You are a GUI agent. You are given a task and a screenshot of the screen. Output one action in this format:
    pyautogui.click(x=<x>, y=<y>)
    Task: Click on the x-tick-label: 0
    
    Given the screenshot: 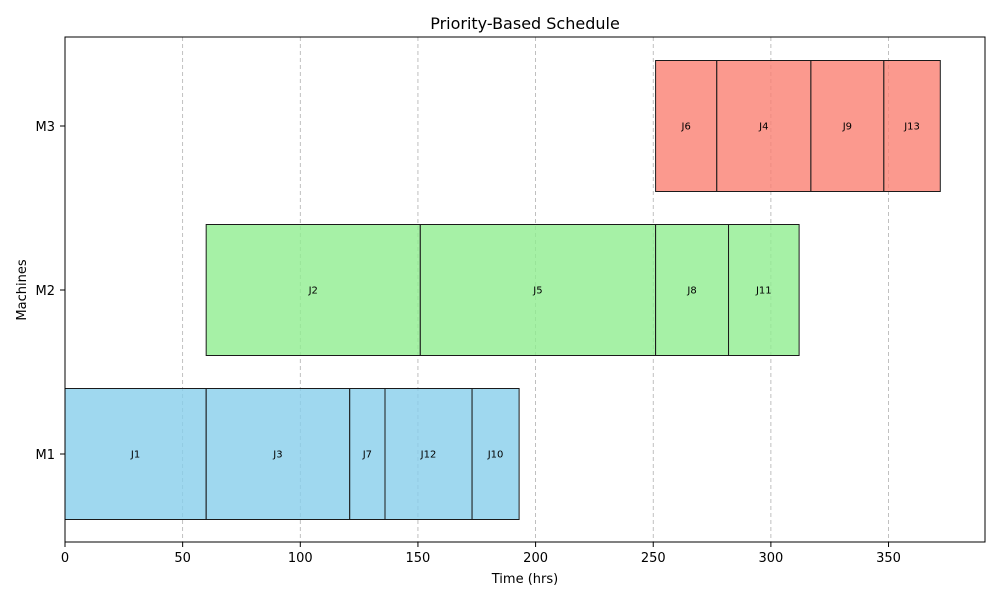 What is the action you would take?
    pyautogui.click(x=65, y=558)
    